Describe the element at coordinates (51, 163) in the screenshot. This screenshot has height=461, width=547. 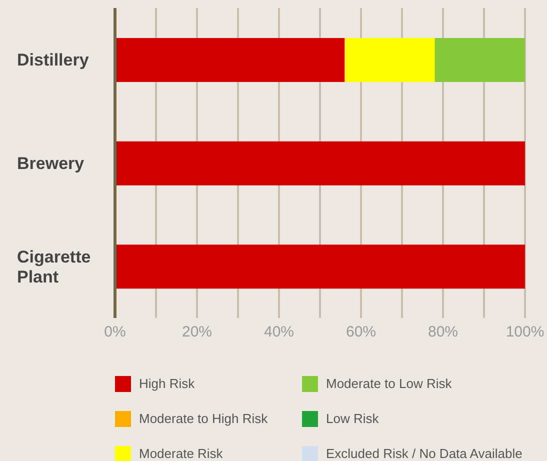
I see `y-tick-label: Brewery` at that location.